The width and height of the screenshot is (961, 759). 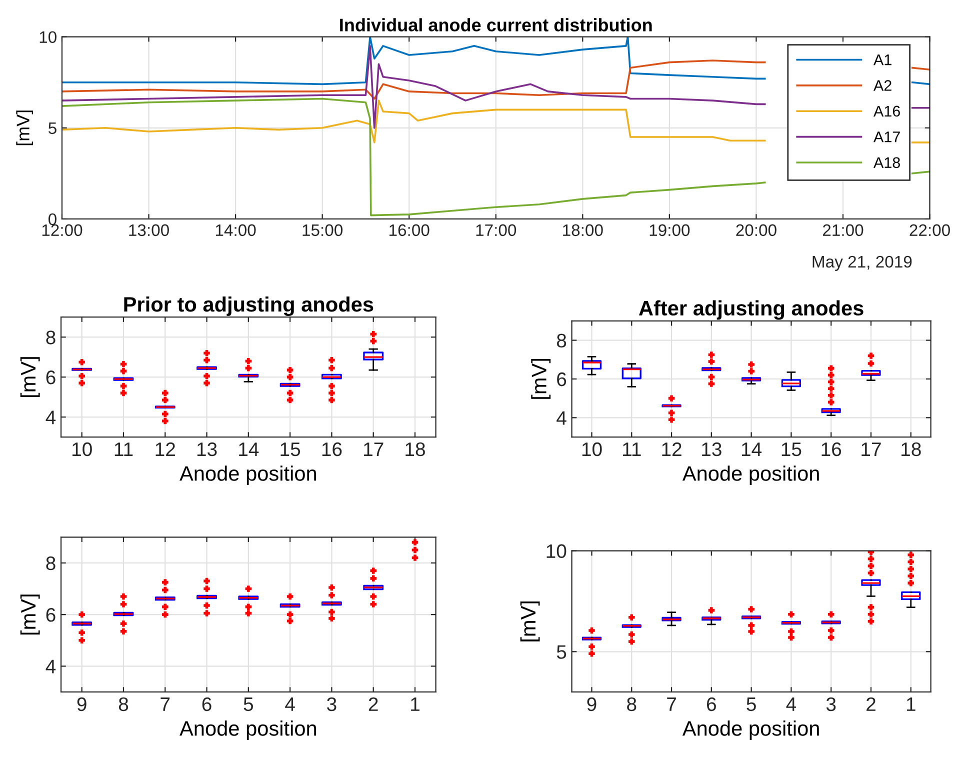 What do you see at coordinates (52, 219) in the screenshot?
I see `y-tick-label: 0` at bounding box center [52, 219].